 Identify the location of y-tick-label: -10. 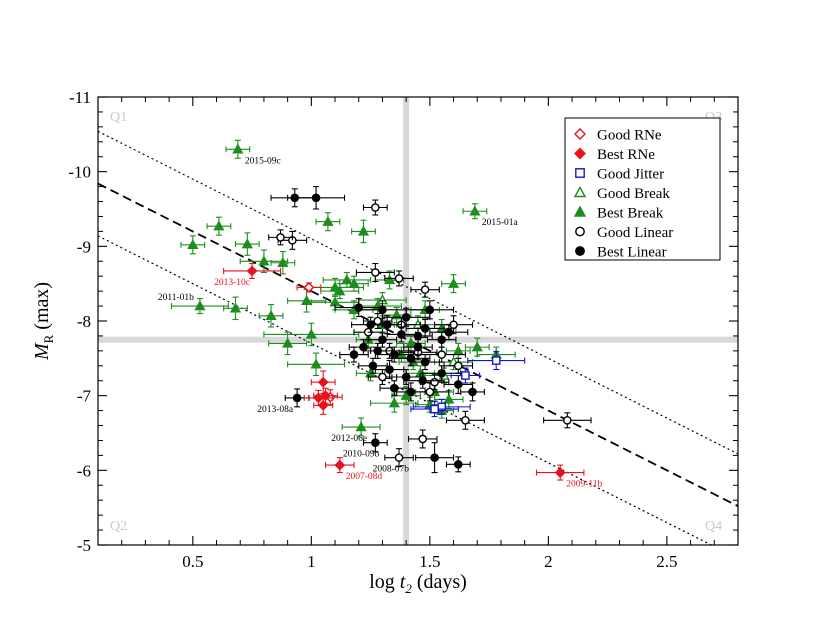
(79, 172).